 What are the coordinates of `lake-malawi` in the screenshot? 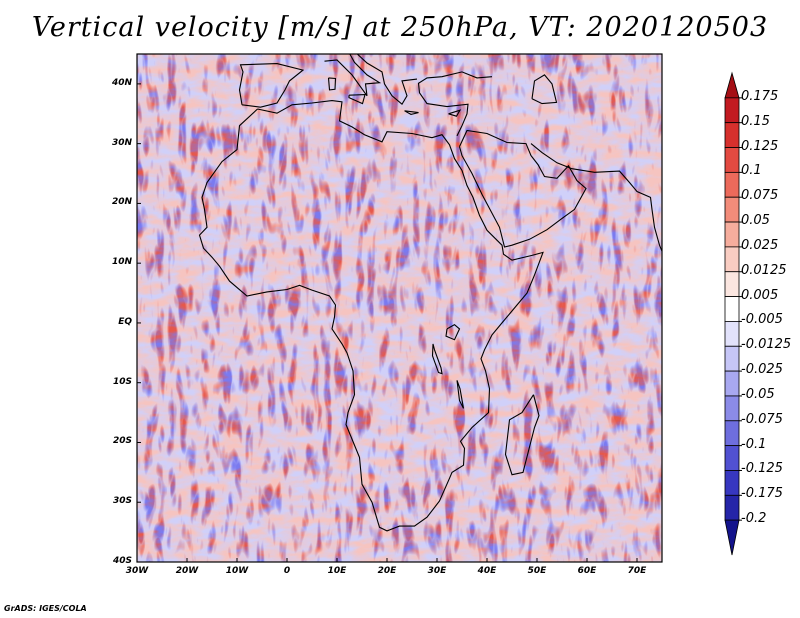 It's located at (460, 394).